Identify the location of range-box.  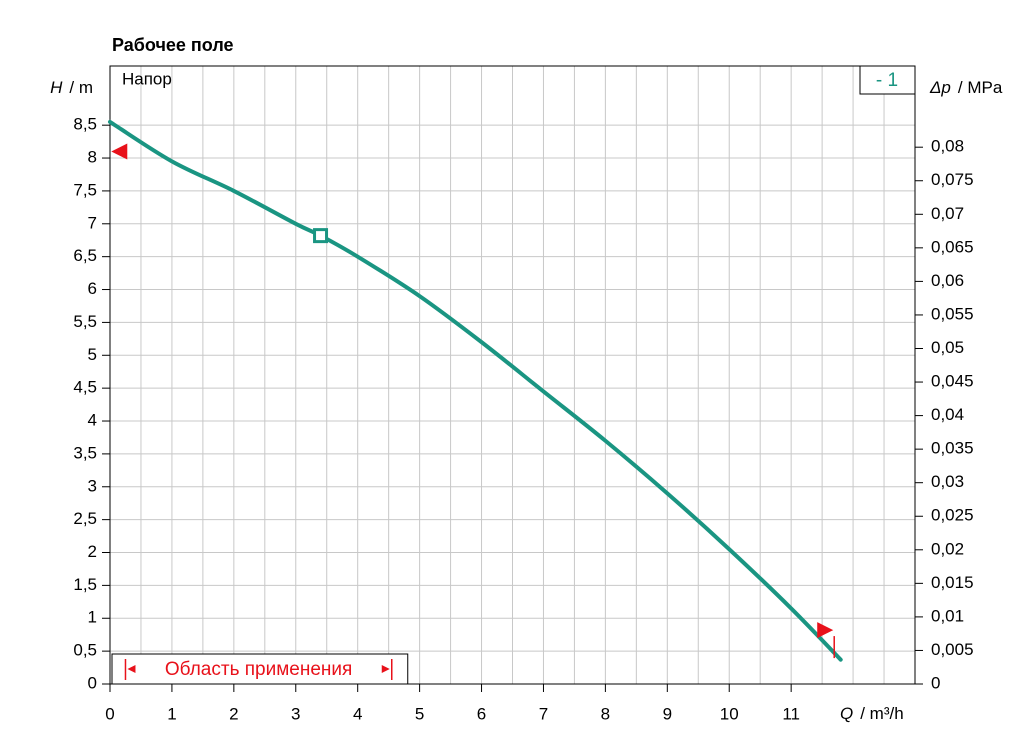
(260, 669).